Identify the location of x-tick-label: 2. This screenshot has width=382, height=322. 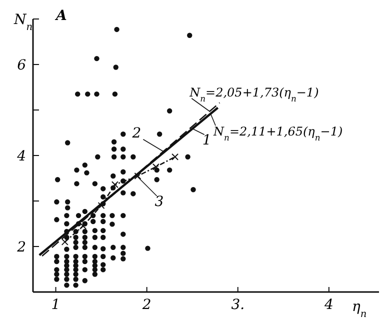
(146, 305).